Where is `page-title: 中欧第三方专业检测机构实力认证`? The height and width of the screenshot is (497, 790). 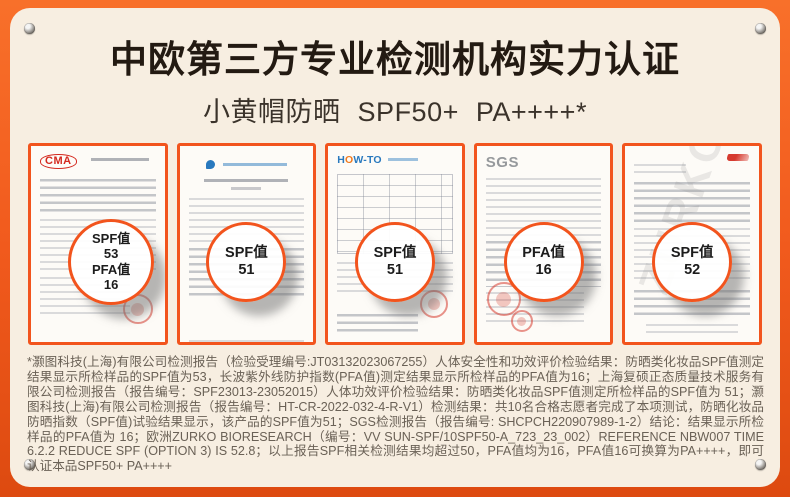 page-title: 中欧第三方专业检测机构实力认证 is located at coordinates (395, 59).